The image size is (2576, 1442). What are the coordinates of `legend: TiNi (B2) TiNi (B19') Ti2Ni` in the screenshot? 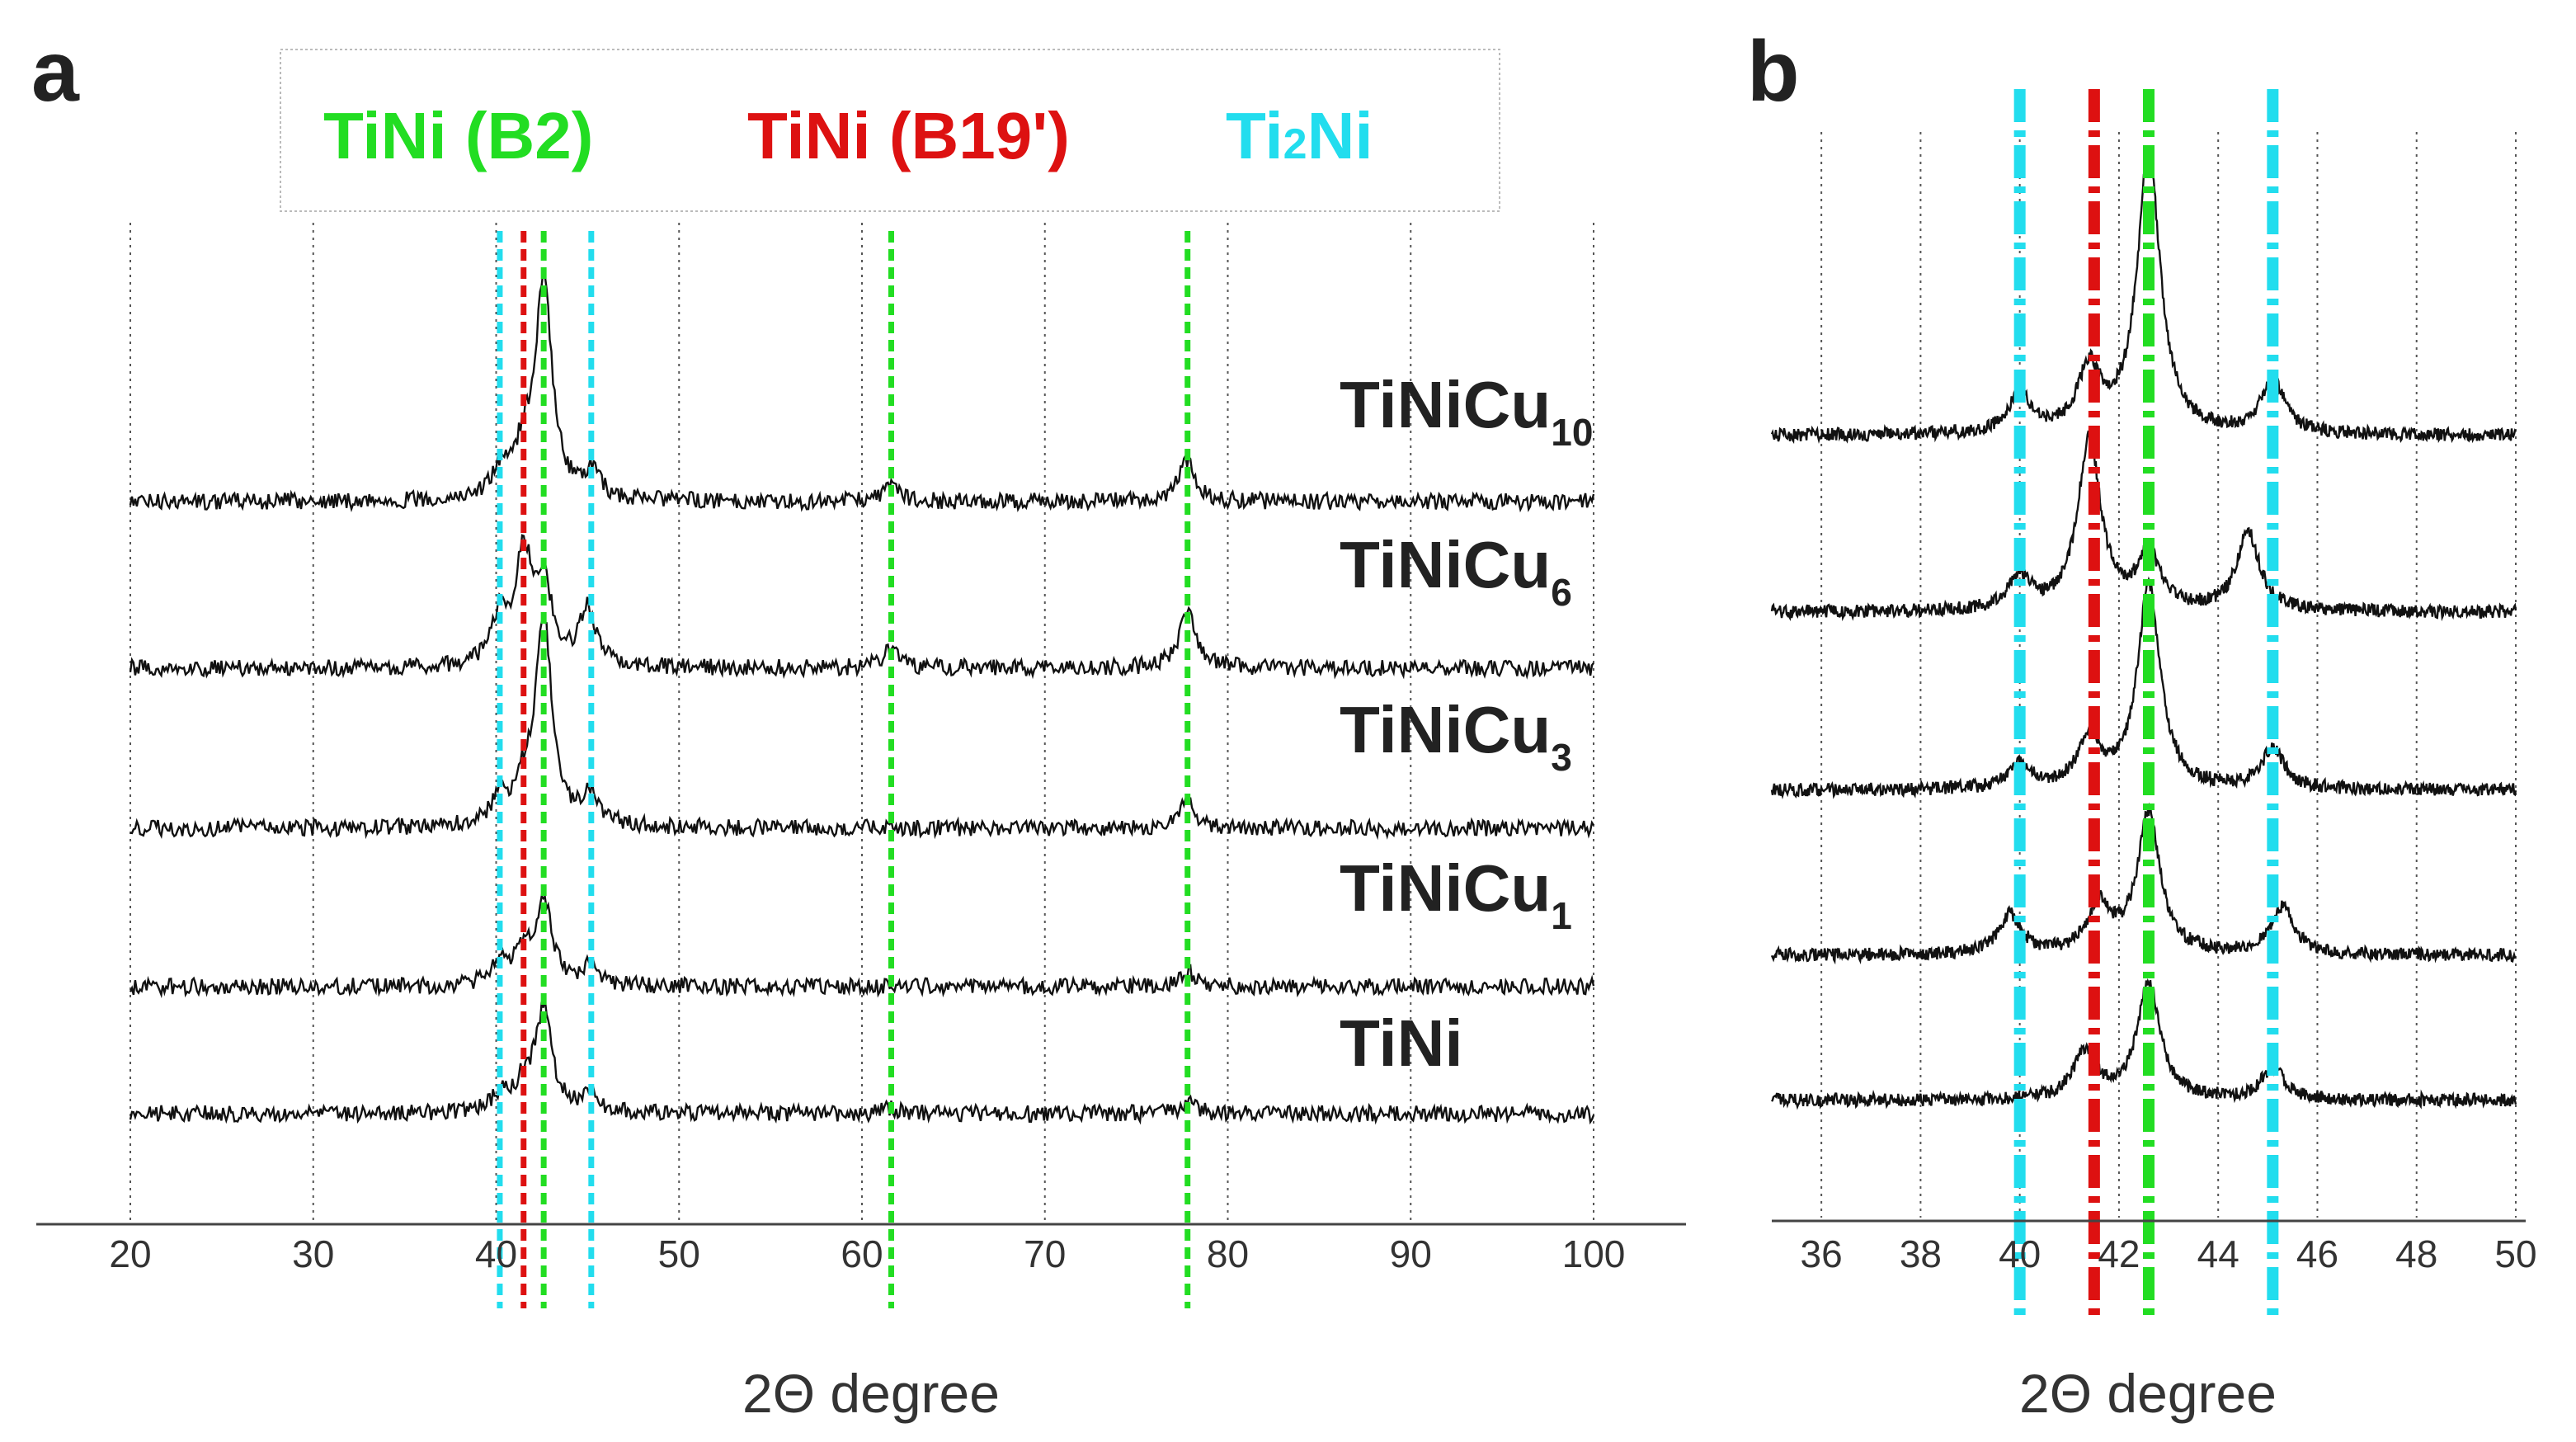 It's located at (890, 130).